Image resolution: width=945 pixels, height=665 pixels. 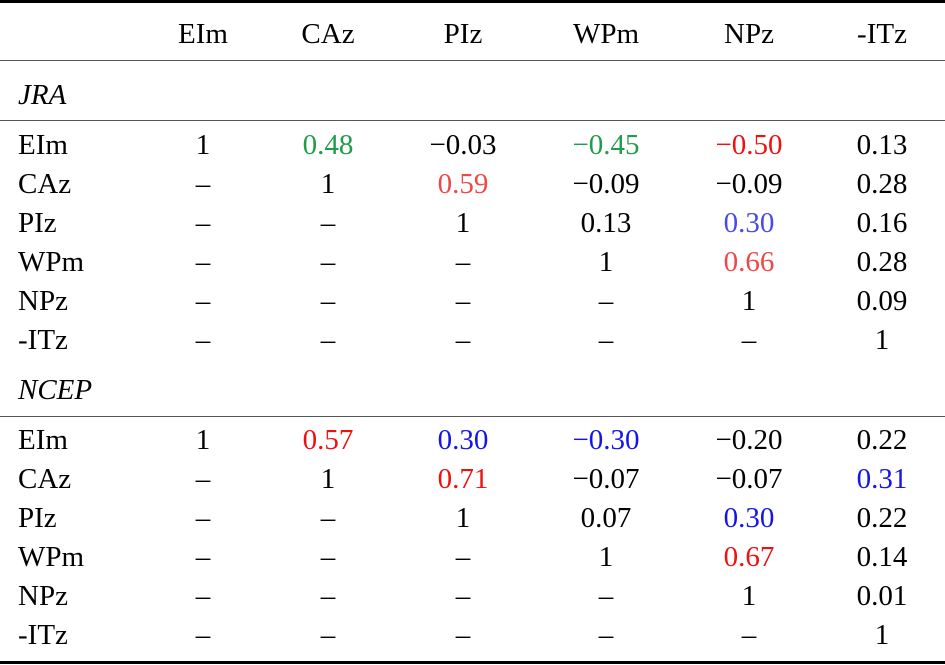 What do you see at coordinates (606, 440) in the screenshot?
I see `table-cell: −0.30` at bounding box center [606, 440].